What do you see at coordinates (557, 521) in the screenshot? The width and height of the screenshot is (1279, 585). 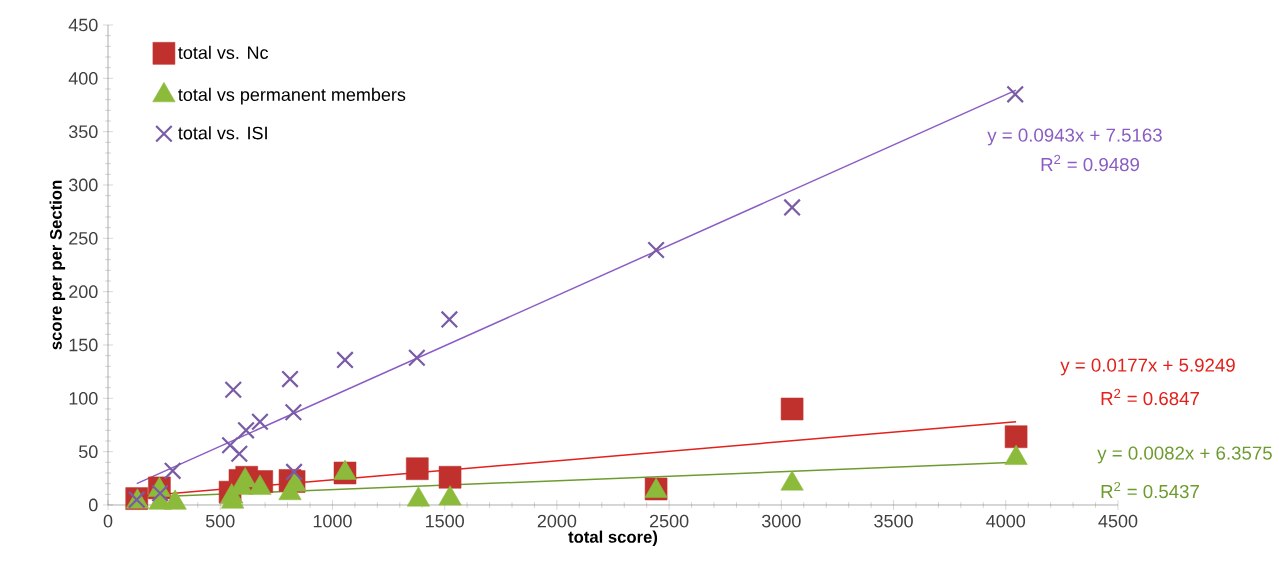 I see `x-tick-label: 2000` at bounding box center [557, 521].